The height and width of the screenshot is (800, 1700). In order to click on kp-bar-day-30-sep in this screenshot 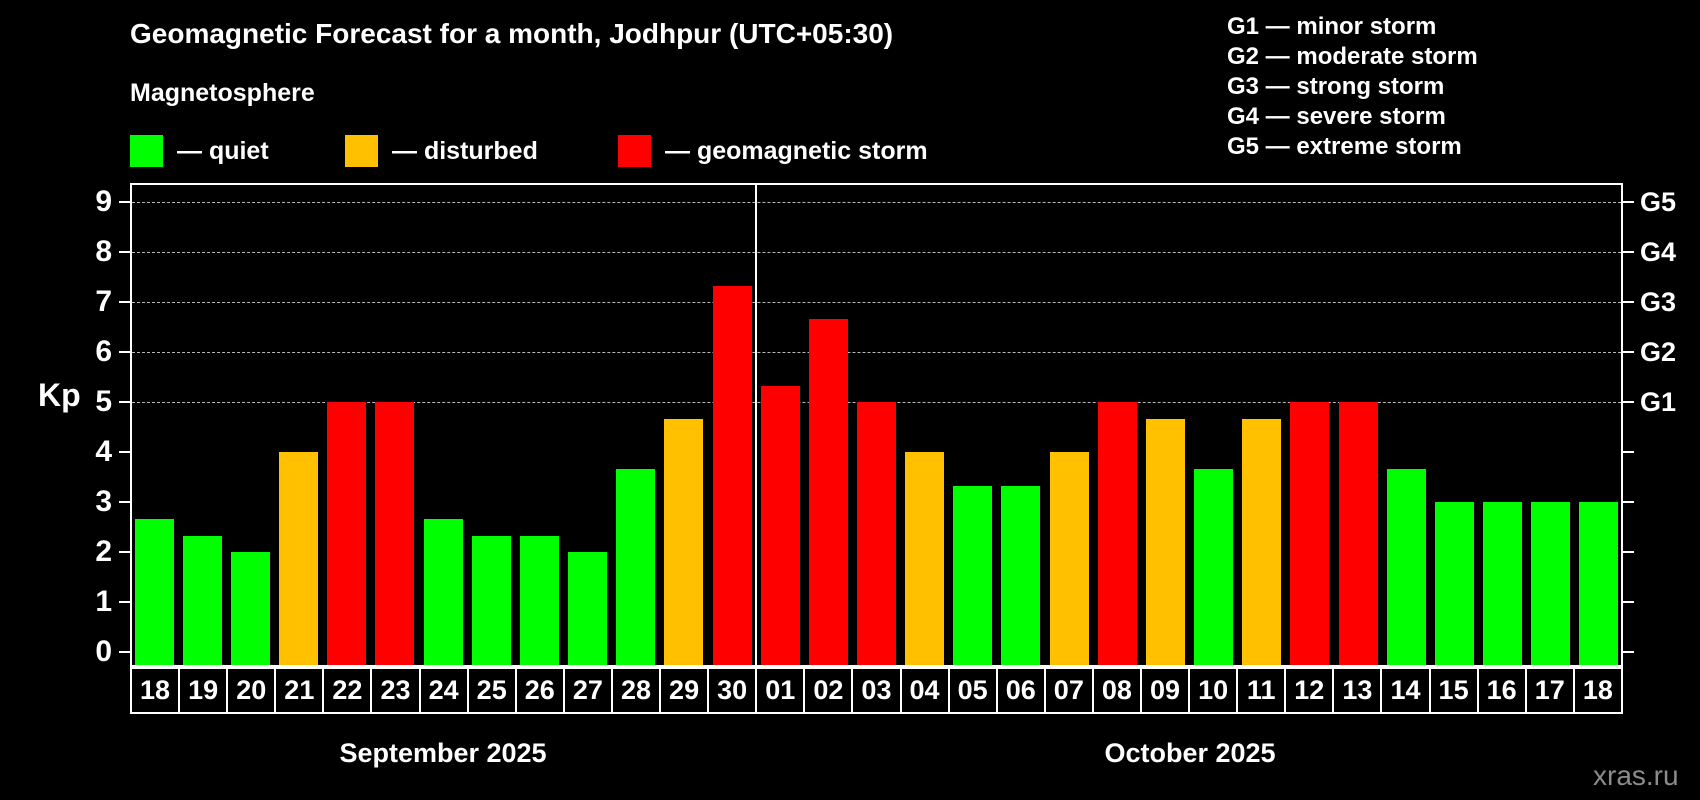, I will do `click(732, 475)`.